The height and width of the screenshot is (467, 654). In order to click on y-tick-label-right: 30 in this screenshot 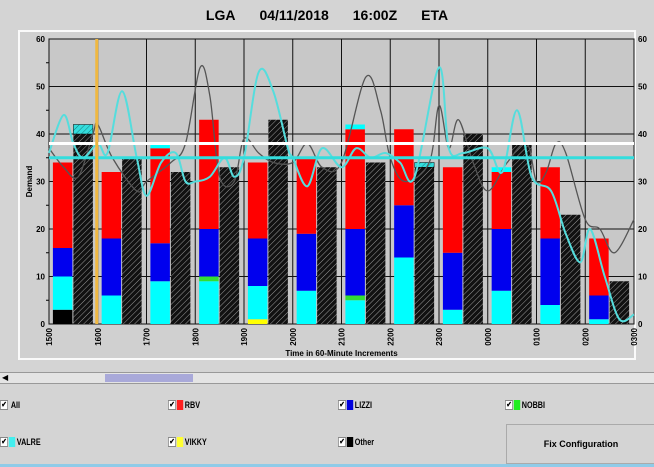, I will do `click(642, 182)`.